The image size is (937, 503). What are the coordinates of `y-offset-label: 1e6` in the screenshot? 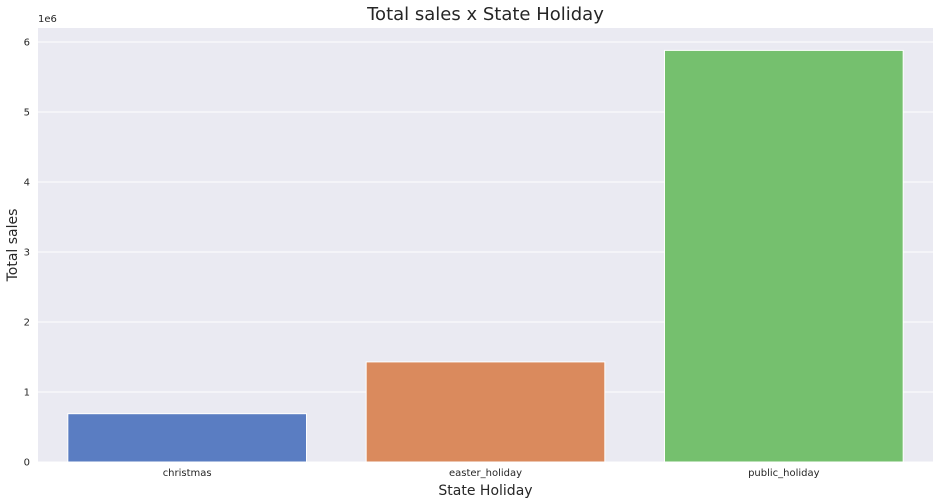 It's located at (47, 19).